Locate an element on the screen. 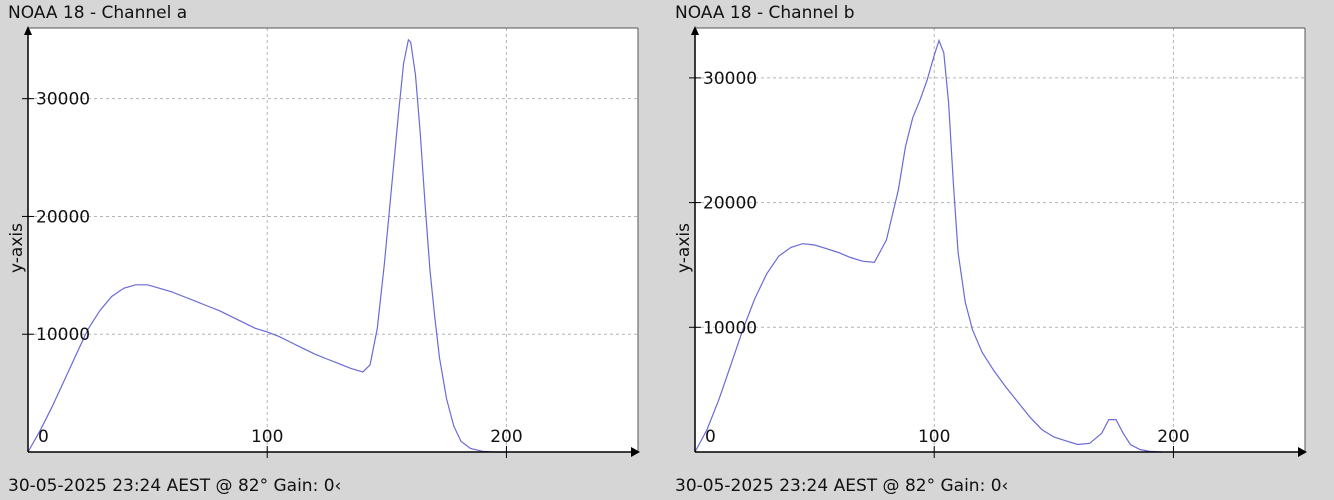  chart-title: NOAA 18 - Channel a is located at coordinates (98, 13).